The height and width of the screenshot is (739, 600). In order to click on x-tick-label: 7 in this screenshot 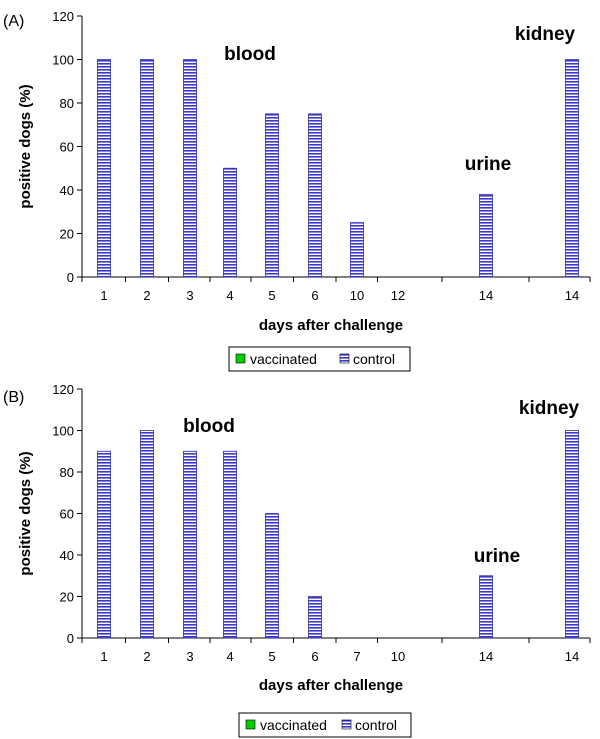, I will do `click(356, 656)`.